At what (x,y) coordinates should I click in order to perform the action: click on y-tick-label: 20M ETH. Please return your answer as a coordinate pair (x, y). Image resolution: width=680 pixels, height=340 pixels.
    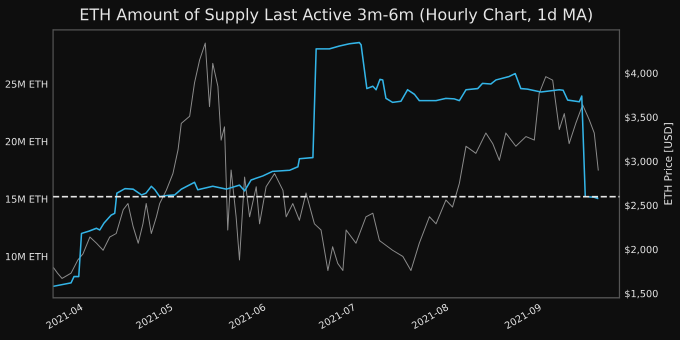
    Looking at the image, I should click on (27, 142).